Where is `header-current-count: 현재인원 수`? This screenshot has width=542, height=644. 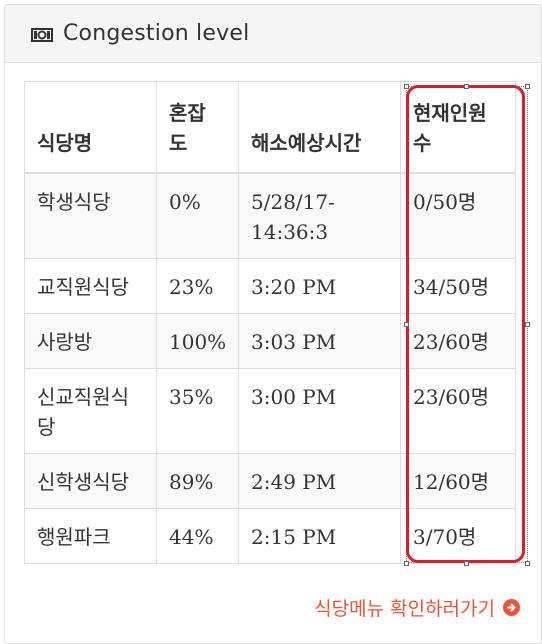
header-current-count: 현재인원 수 is located at coordinates (458, 127).